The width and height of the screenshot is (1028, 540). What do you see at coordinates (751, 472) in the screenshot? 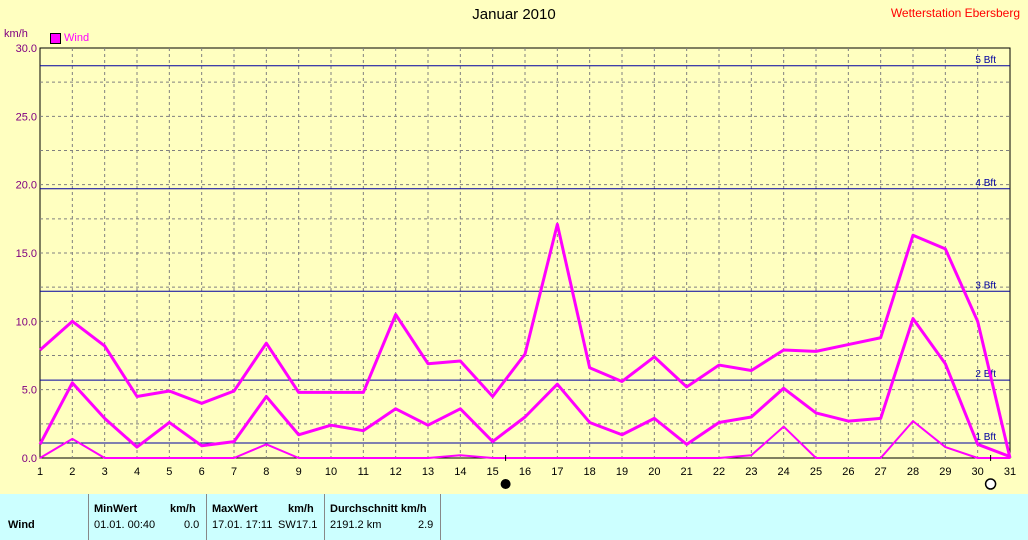
I see `x-tick-label: 23` at bounding box center [751, 472].